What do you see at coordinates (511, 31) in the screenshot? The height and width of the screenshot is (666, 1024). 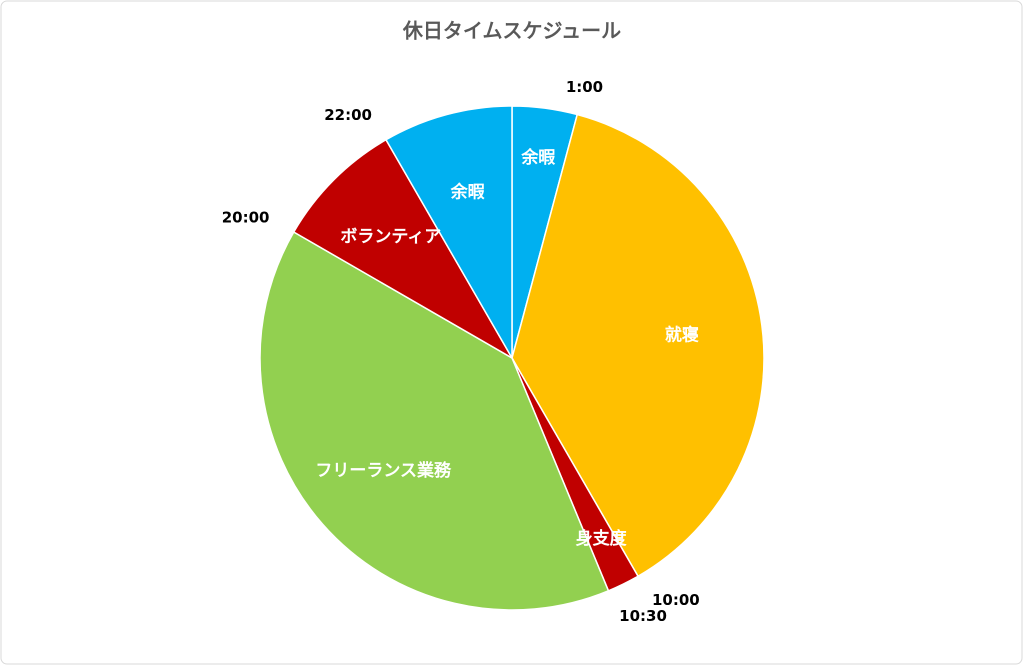 I see `chart-title: 休日タイムスケジュール` at bounding box center [511, 31].